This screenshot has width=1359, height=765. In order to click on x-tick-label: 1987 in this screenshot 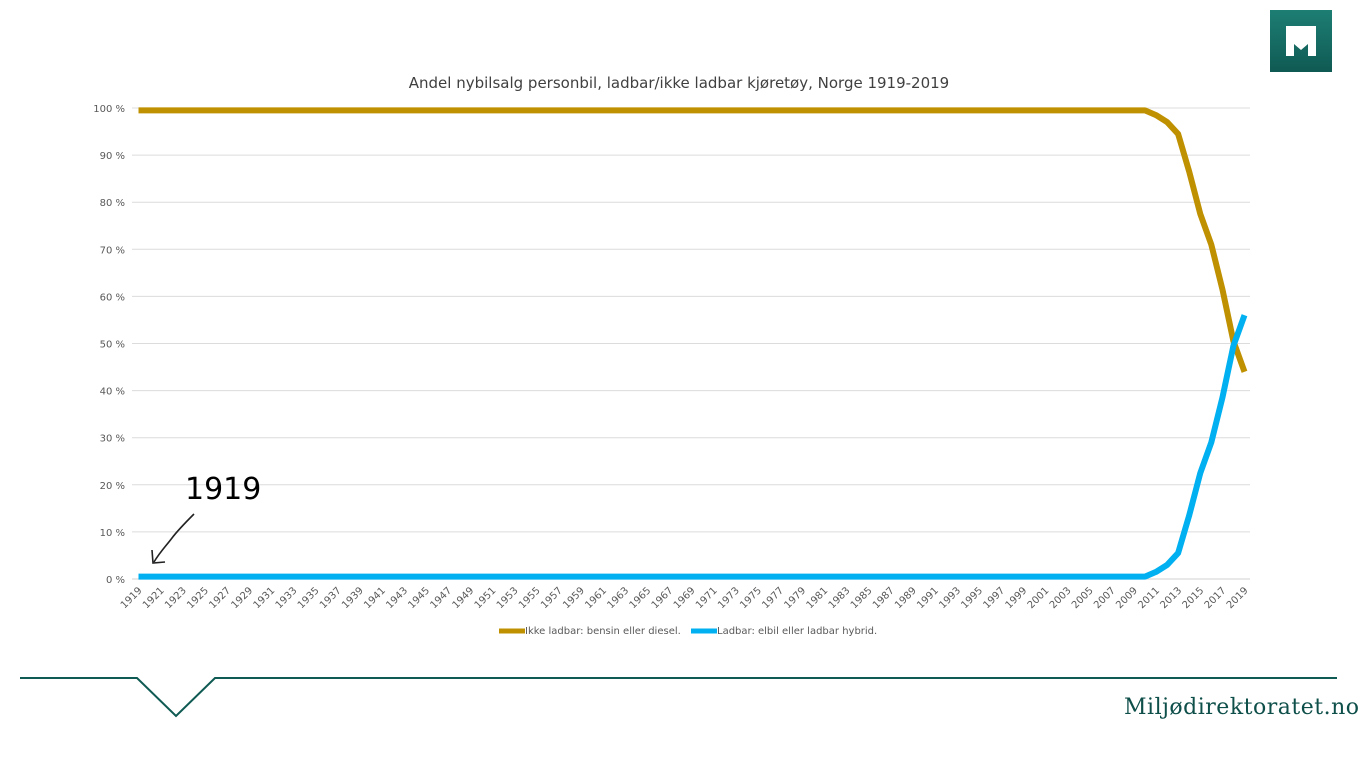, I will do `click(884, 598)`.